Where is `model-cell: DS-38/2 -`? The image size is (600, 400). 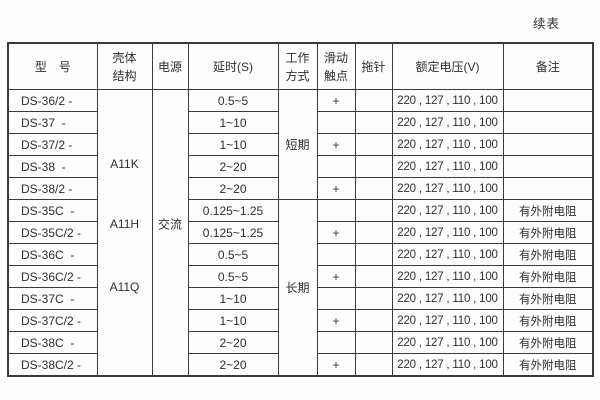
model-cell: DS-38/2 - is located at coordinates (52, 188).